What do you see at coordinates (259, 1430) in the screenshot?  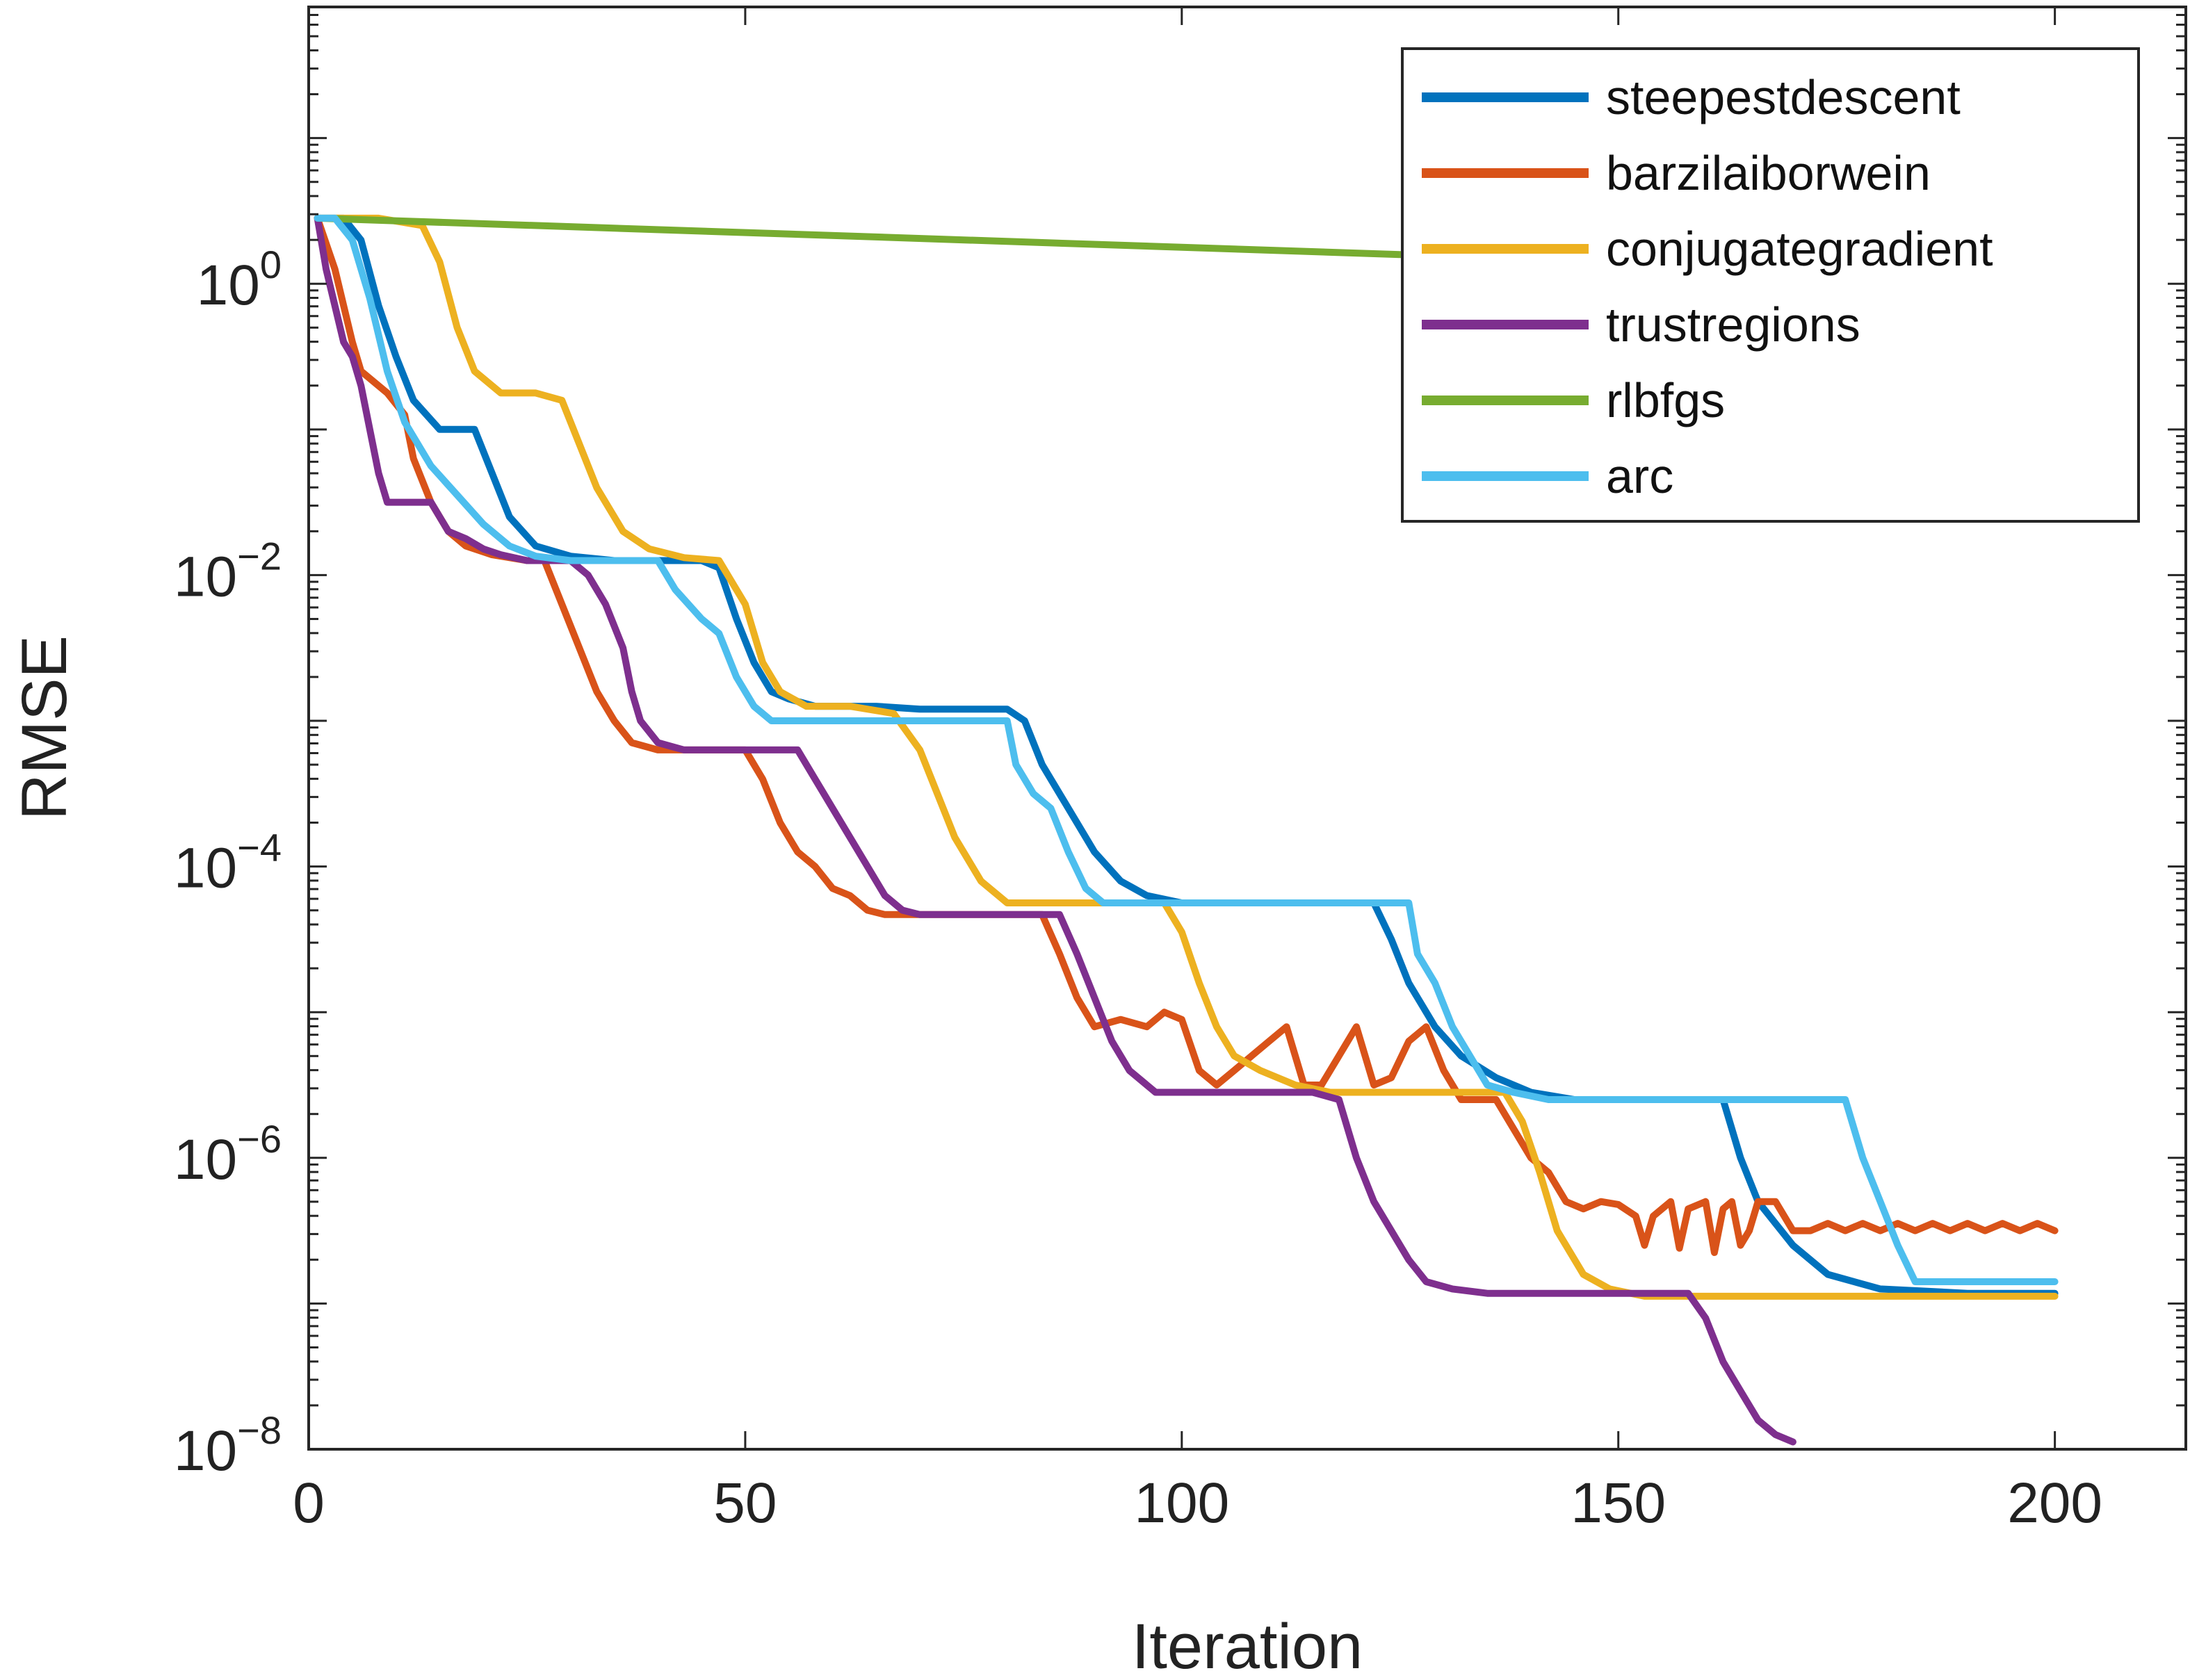 I see `y-tick-exponent: −8` at bounding box center [259, 1430].